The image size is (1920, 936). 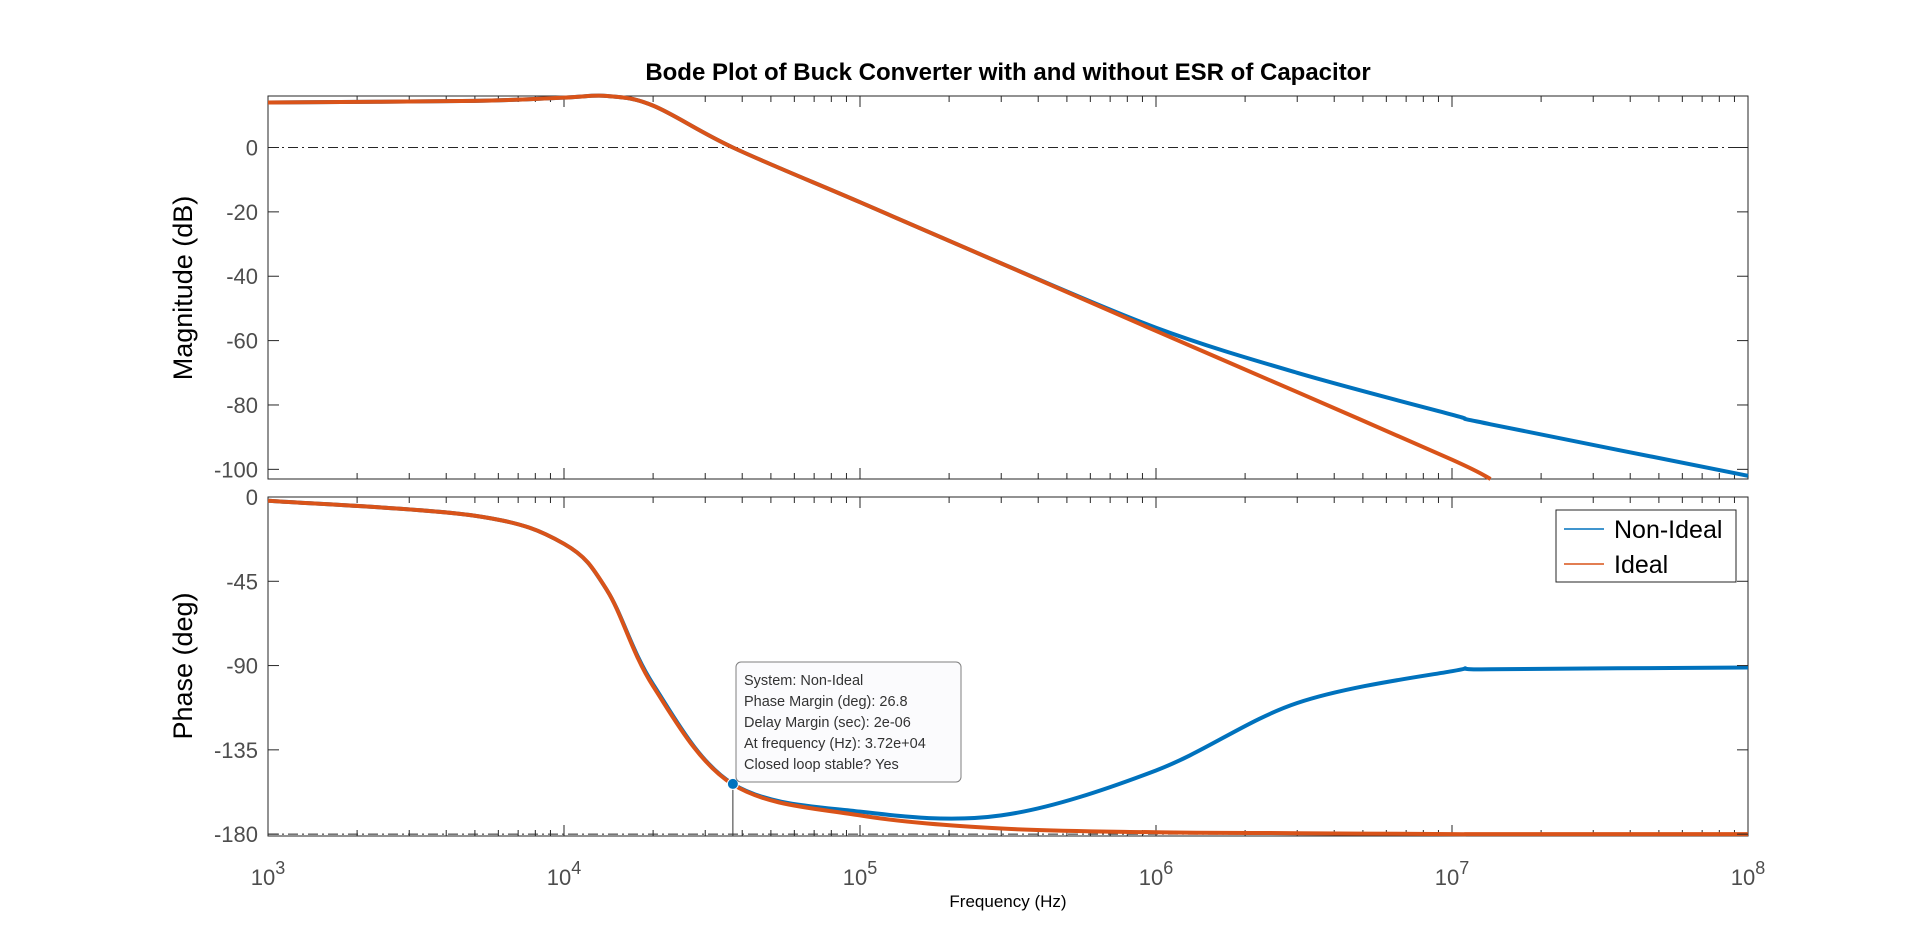 What do you see at coordinates (1008, 874) in the screenshot?
I see `x-axis-ticks: 10³ 10⁴ 10⁵ 10⁶ 10⁷ 10⁸` at bounding box center [1008, 874].